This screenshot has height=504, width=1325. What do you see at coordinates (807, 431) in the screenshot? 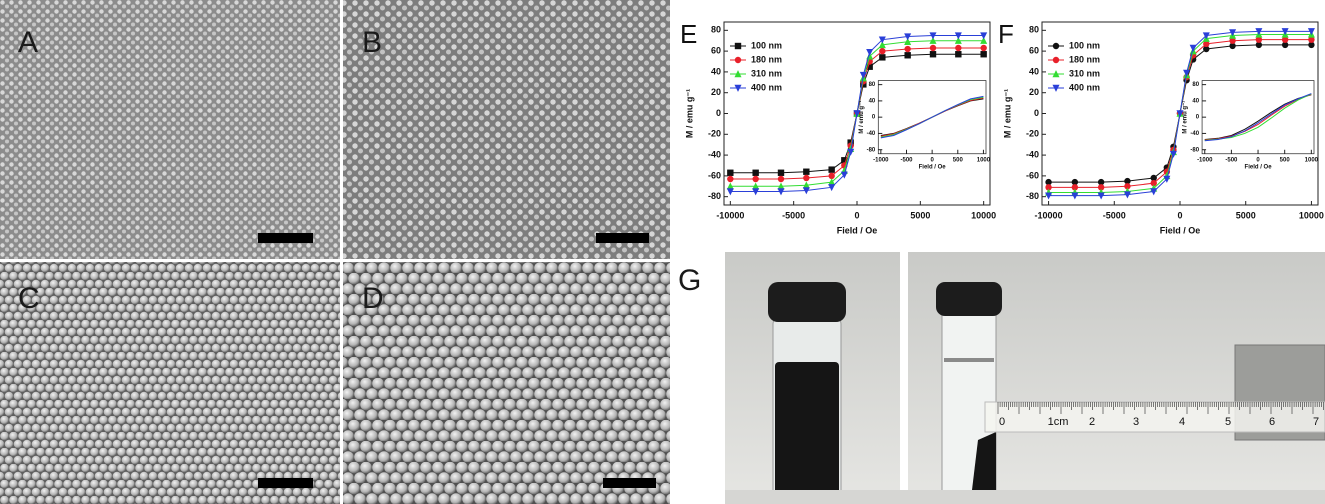
I see `dispersion` at bounding box center [807, 431].